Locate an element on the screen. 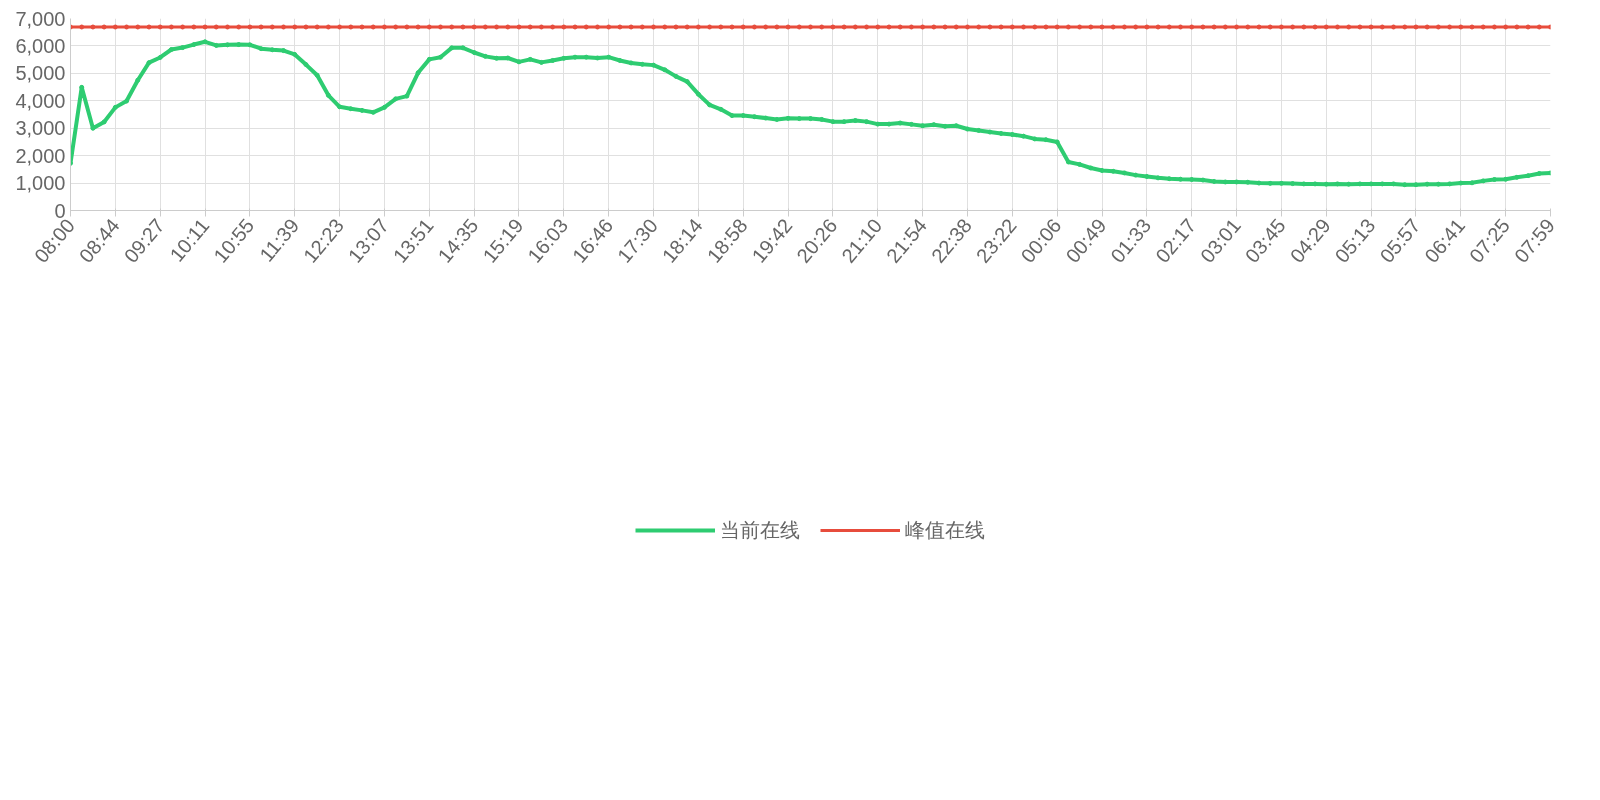 The image size is (1600, 800). y-tick-label: 5,000 is located at coordinates (40, 73).